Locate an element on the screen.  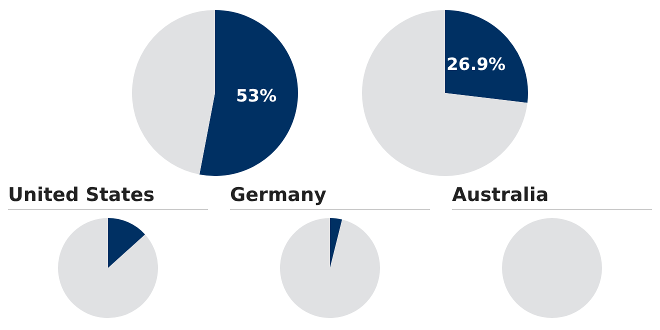
data-label: 53% is located at coordinates (256, 96).